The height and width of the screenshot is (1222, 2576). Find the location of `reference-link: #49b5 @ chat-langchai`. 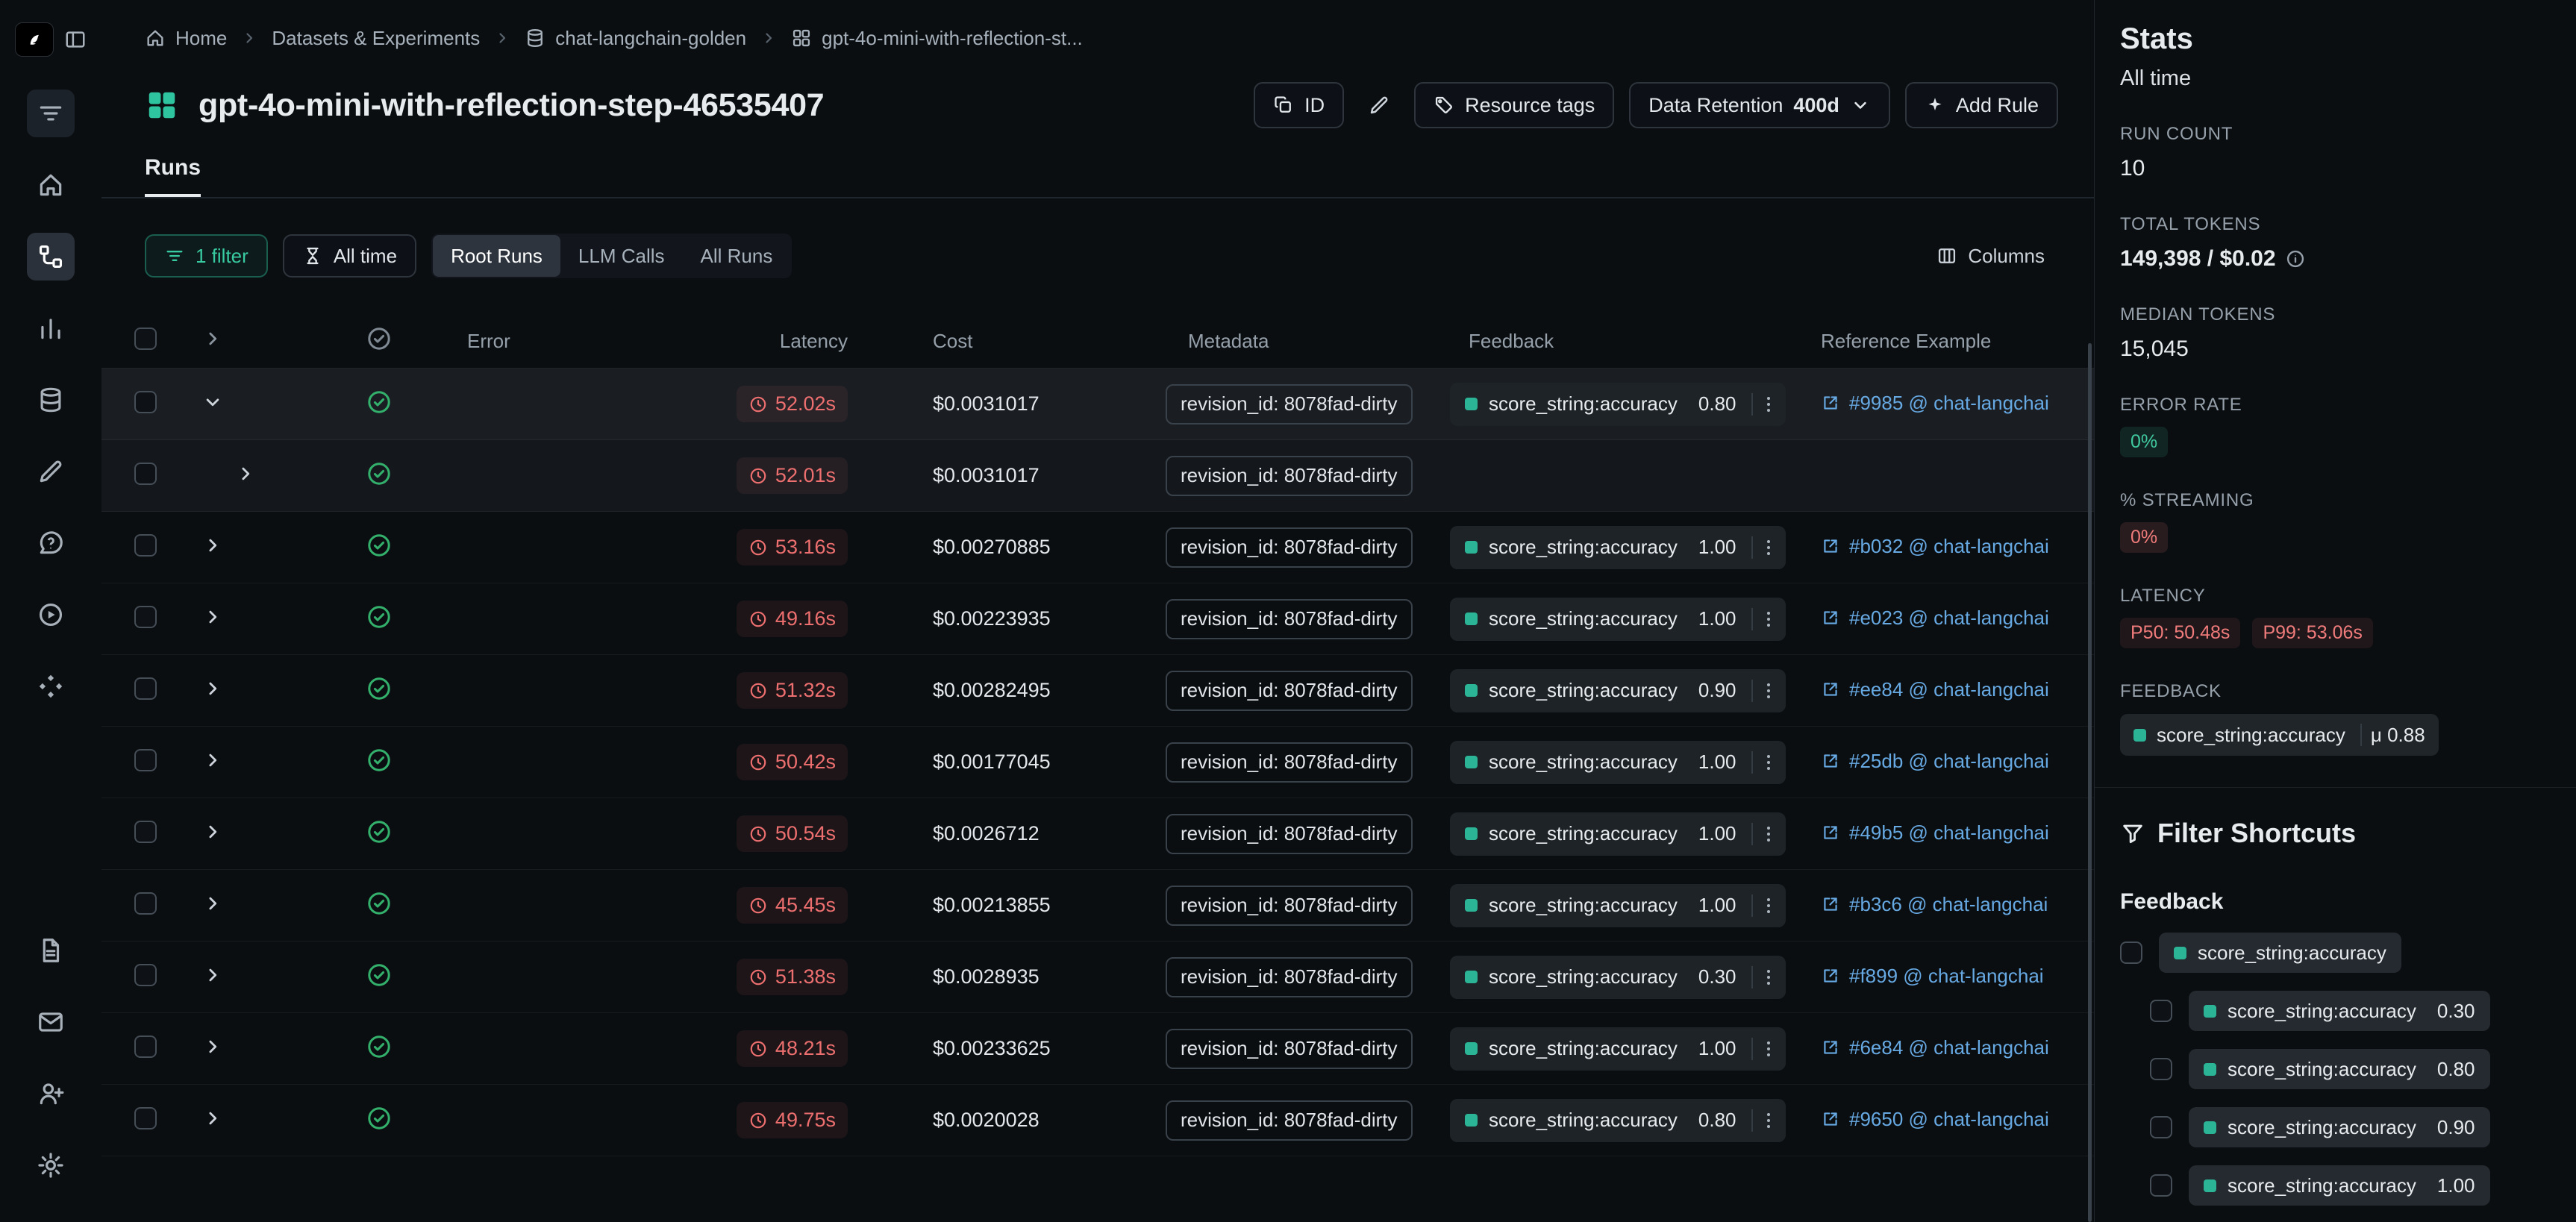

reference-link: #49b5 @ chat-langchai is located at coordinates (1935, 833).